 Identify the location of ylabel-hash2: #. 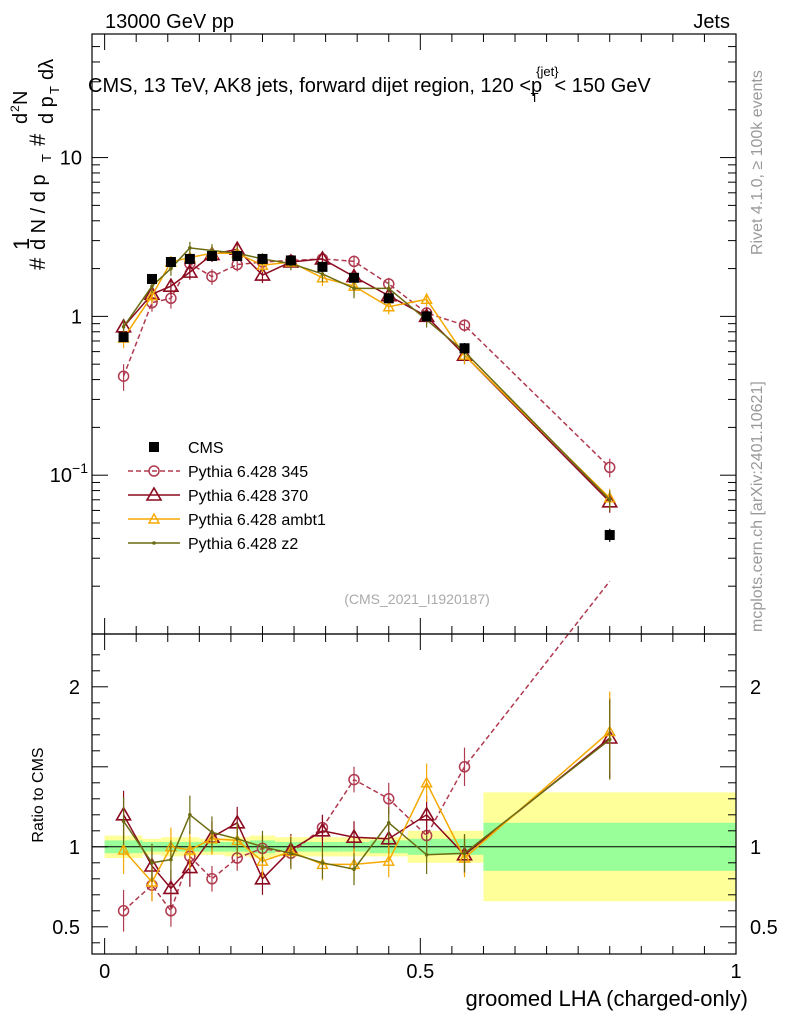
(37, 139).